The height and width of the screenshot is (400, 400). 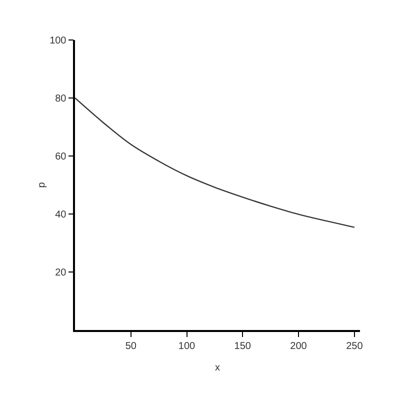 What do you see at coordinates (299, 346) in the screenshot?
I see `x-tick-label: 200` at bounding box center [299, 346].